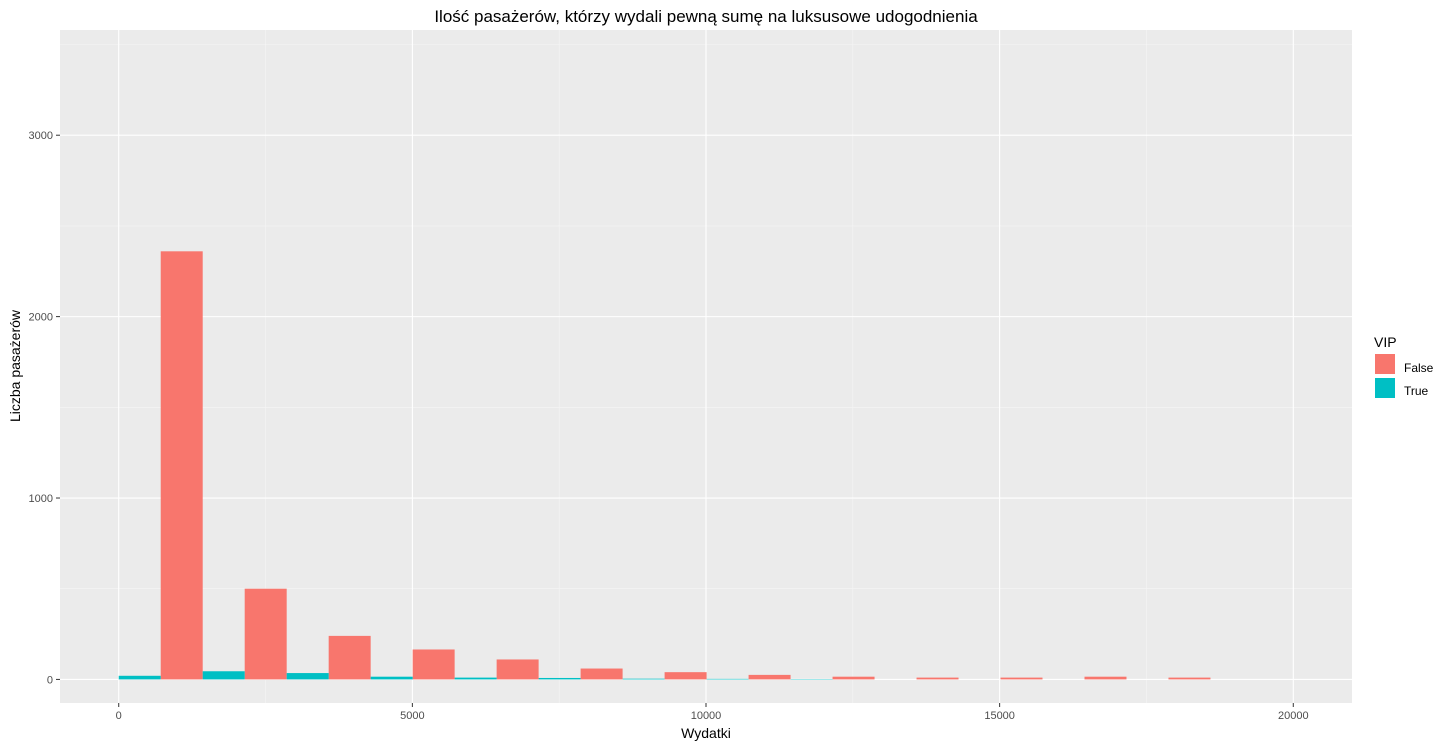 The height and width of the screenshot is (747, 1449). I want to click on y-tick-label: 0, so click(50, 680).